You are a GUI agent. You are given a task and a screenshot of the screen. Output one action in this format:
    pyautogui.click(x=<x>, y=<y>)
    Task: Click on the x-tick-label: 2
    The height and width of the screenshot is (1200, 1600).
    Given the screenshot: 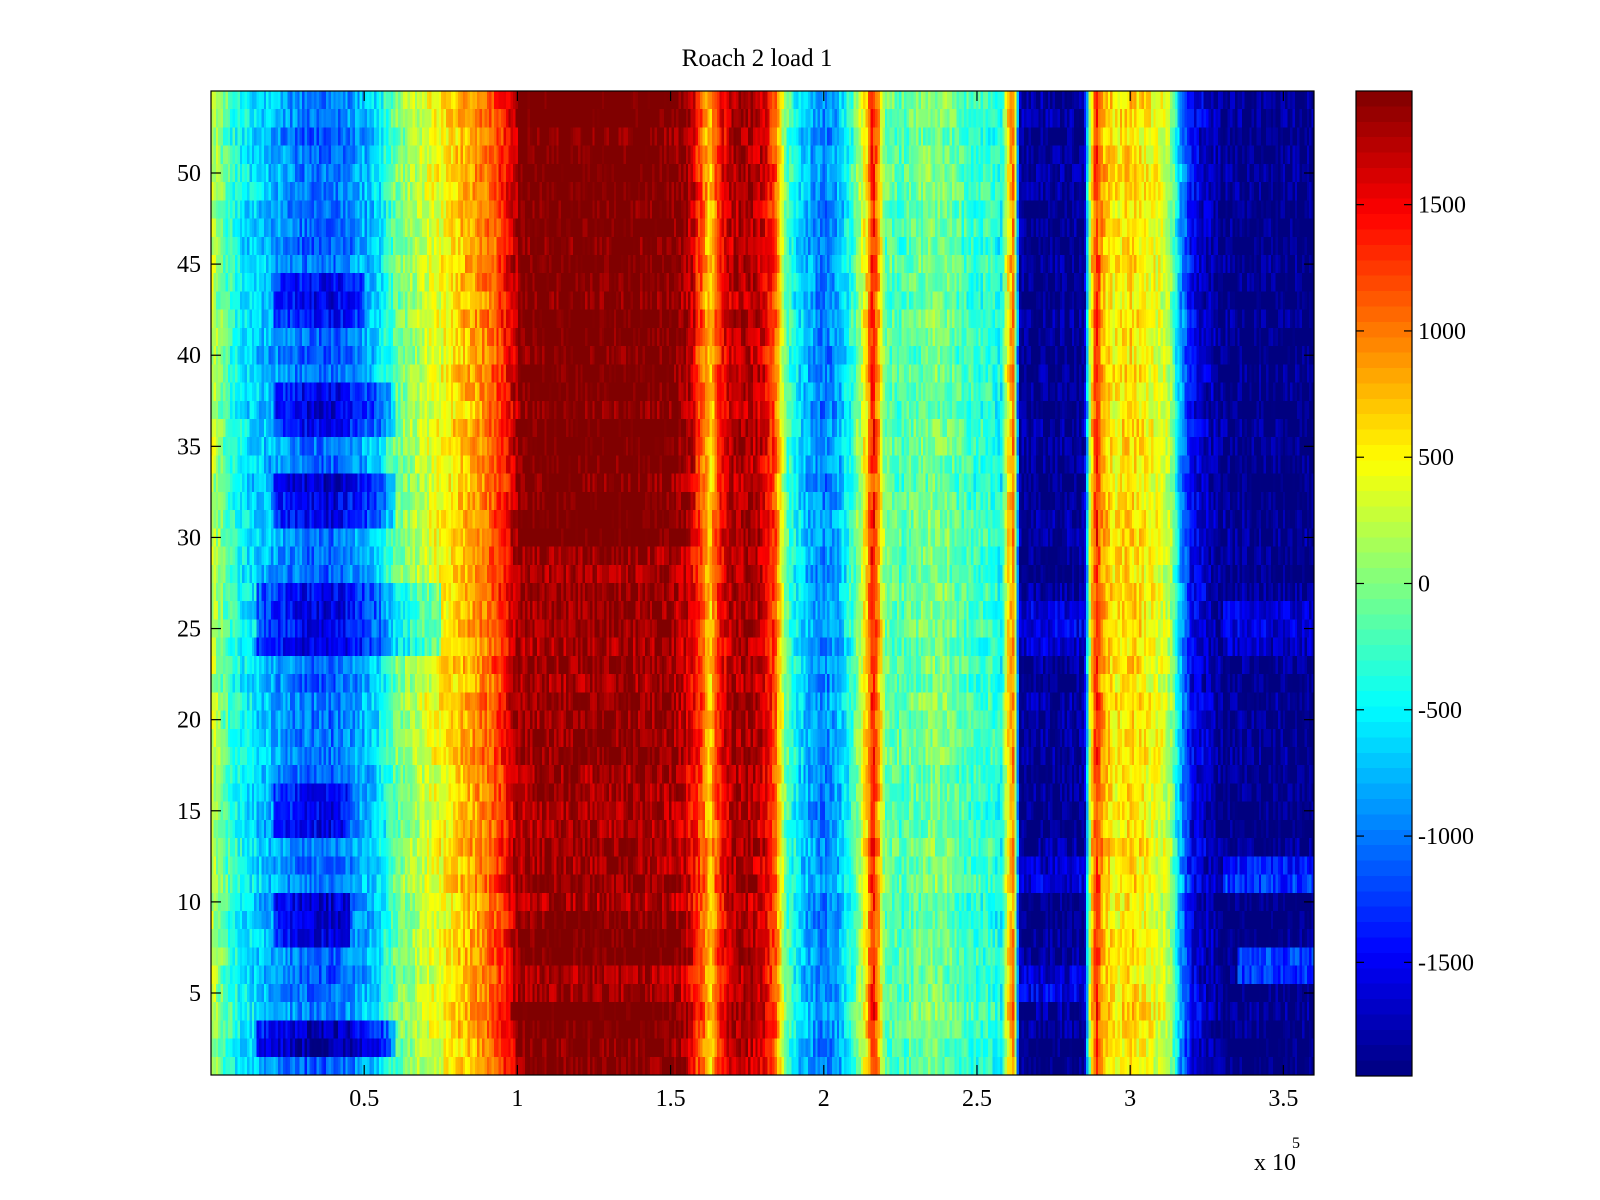 What is the action you would take?
    pyautogui.click(x=824, y=1099)
    